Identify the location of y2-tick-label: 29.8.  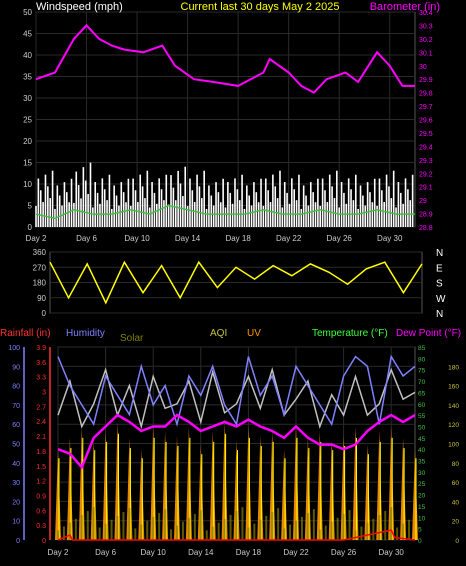
(426, 94).